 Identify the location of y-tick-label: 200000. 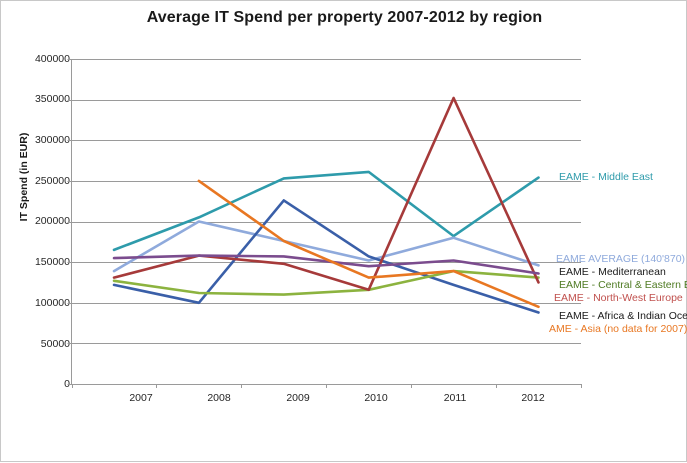
(52, 221).